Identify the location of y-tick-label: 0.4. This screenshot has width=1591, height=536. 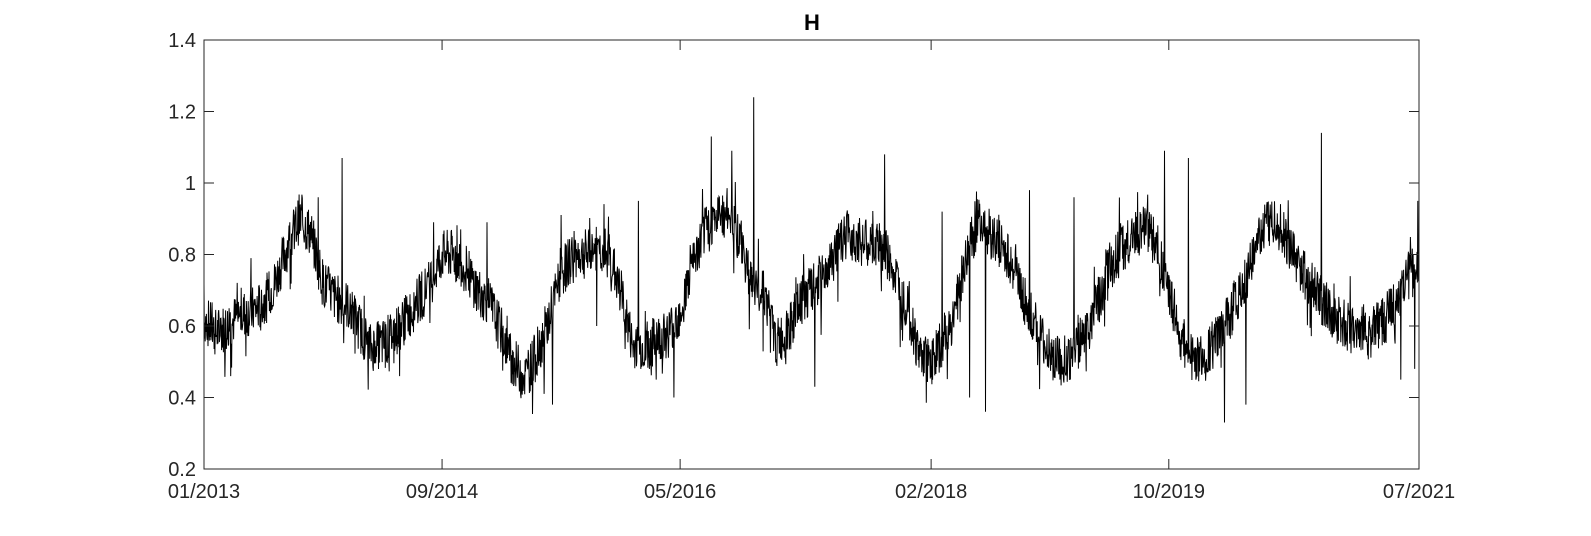
(182, 399).